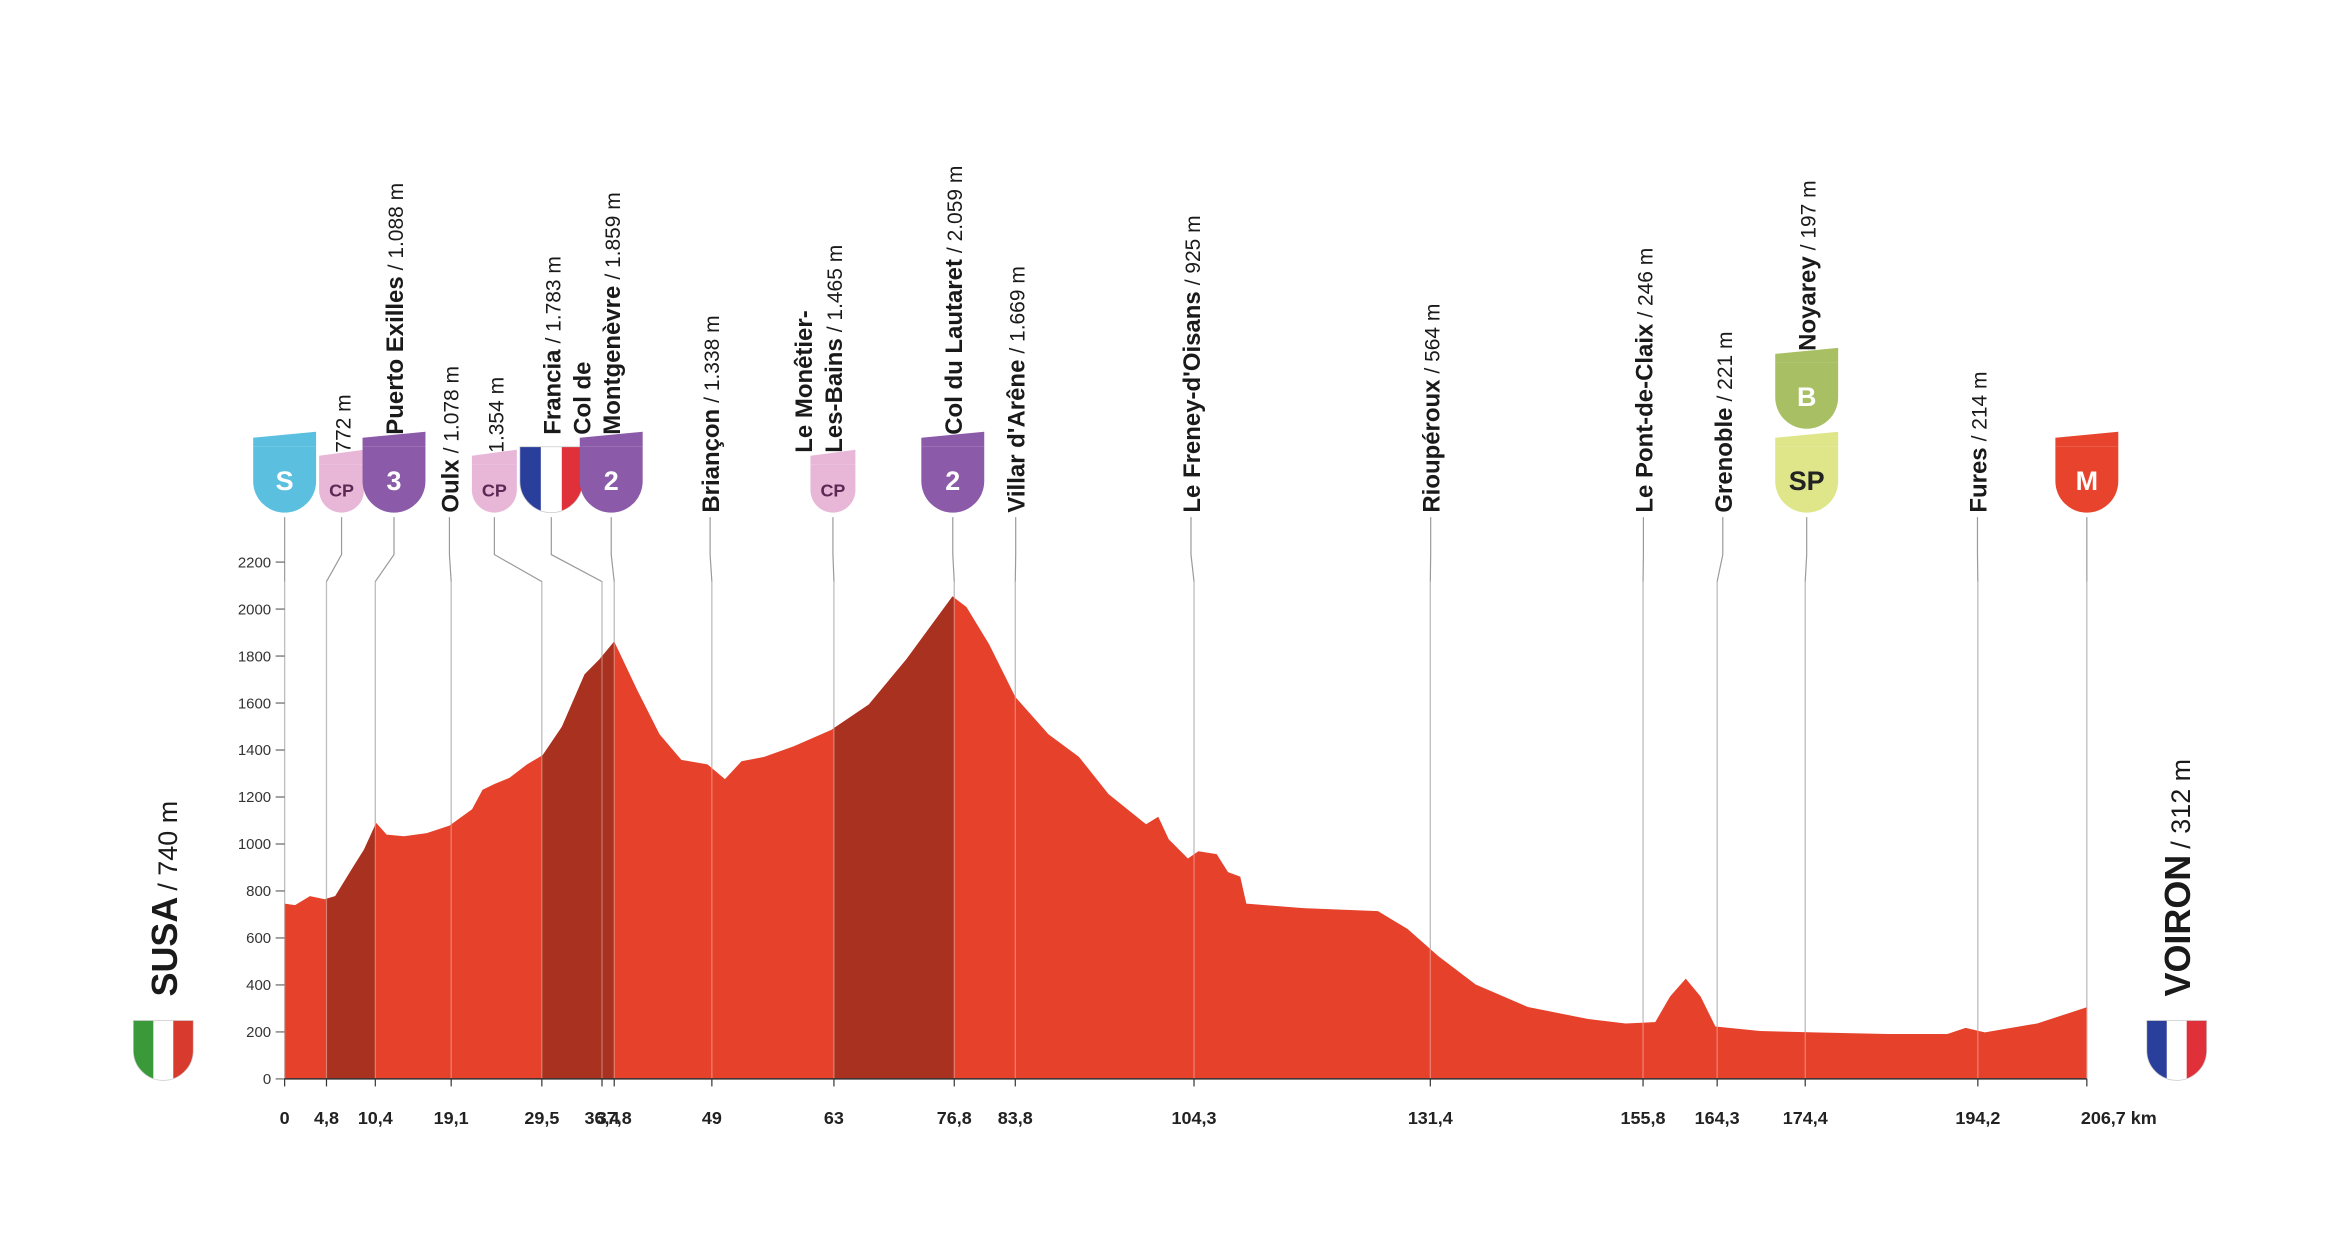  I want to click on y-tick-label: 1600, so click(254, 703).